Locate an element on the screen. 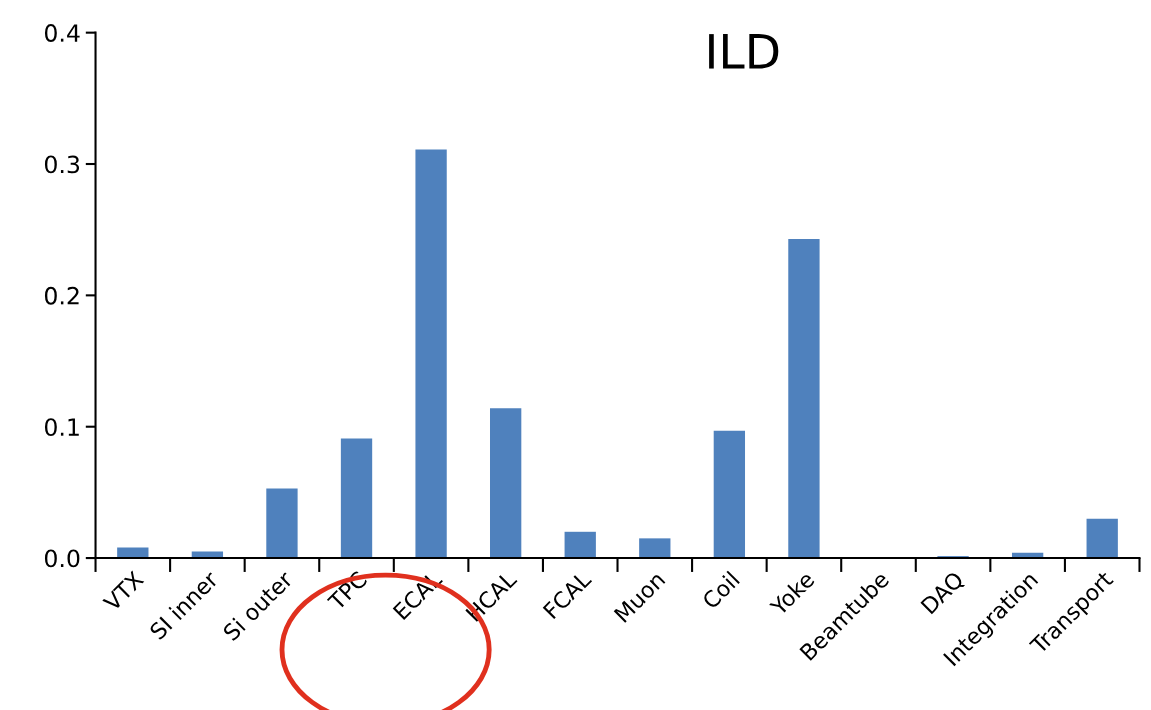 This screenshot has height=710, width=1151. y-tick-label: 0.3 is located at coordinates (62, 164).